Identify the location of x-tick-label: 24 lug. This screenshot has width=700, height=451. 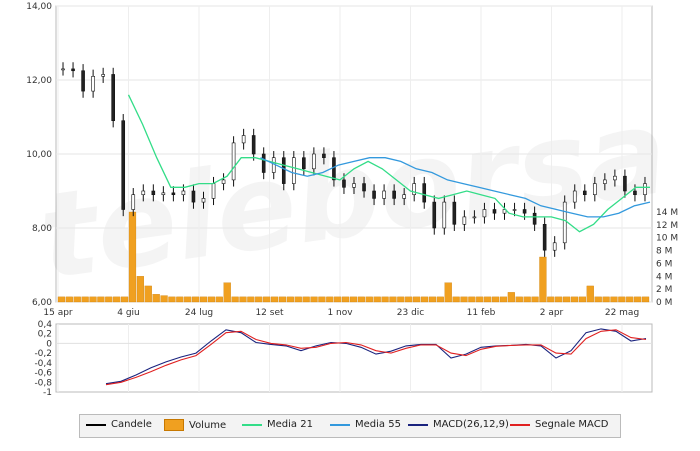
(199, 313).